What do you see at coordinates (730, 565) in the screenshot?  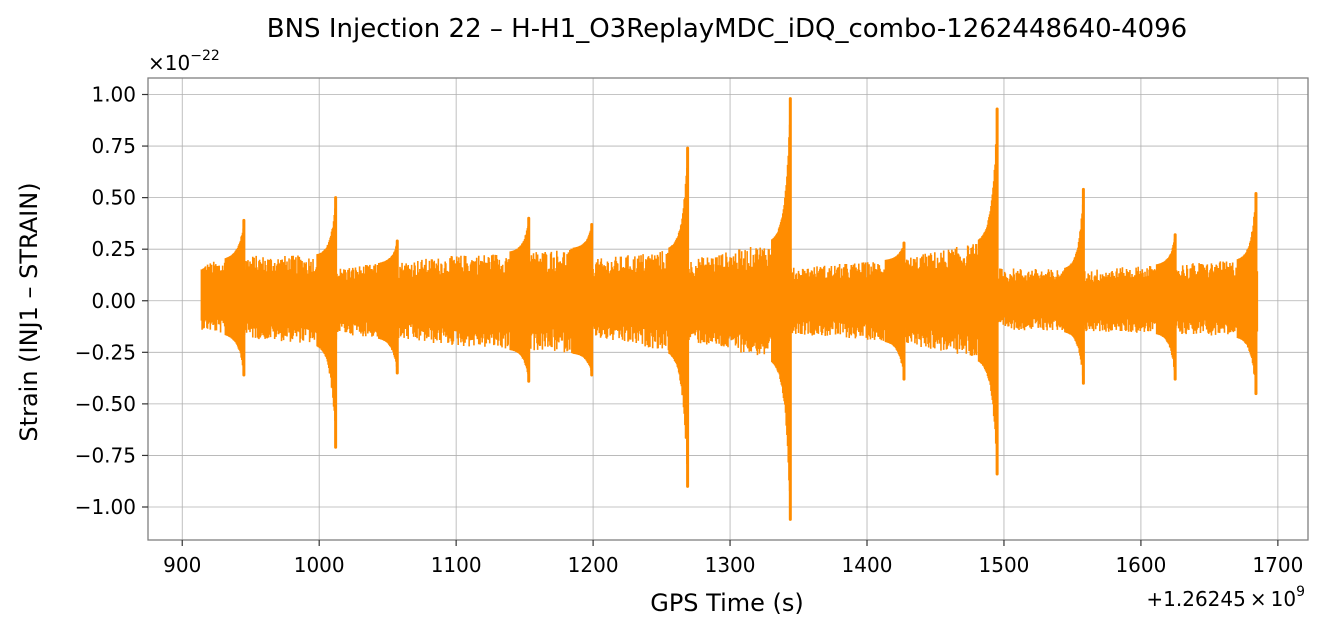 I see `x-tick-label: 1300` at bounding box center [730, 565].